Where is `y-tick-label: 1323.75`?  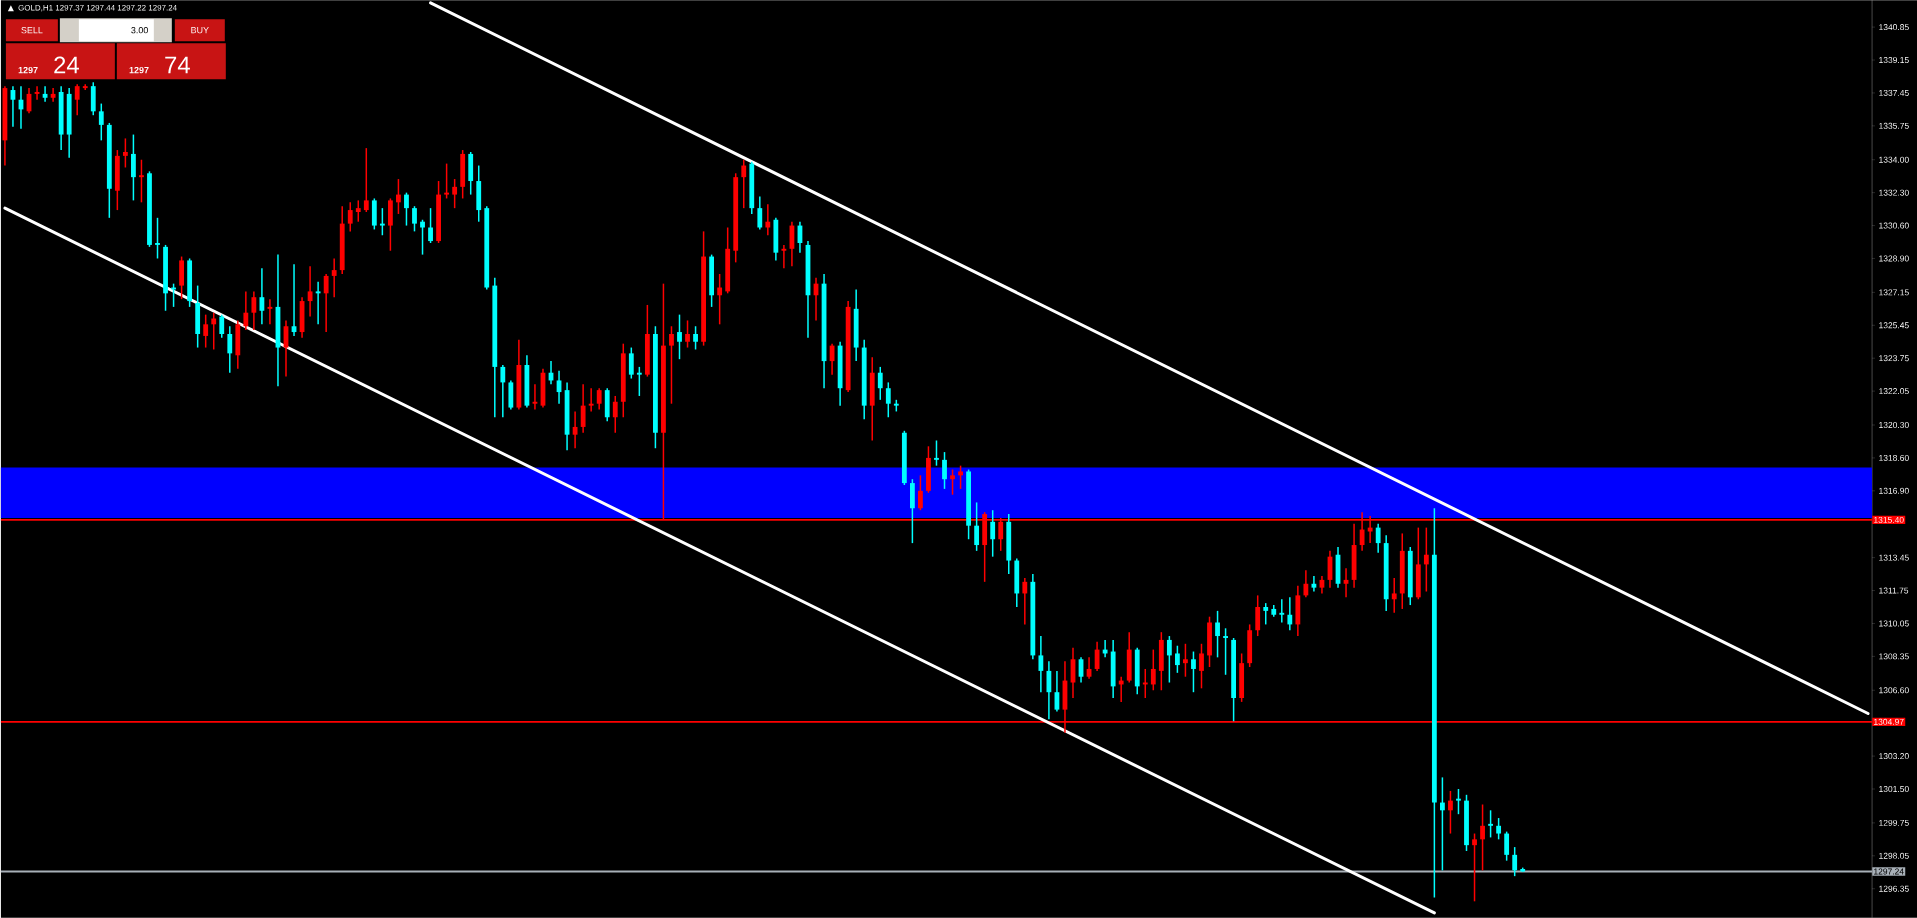
y-tick-label: 1323.75 is located at coordinates (1894, 358).